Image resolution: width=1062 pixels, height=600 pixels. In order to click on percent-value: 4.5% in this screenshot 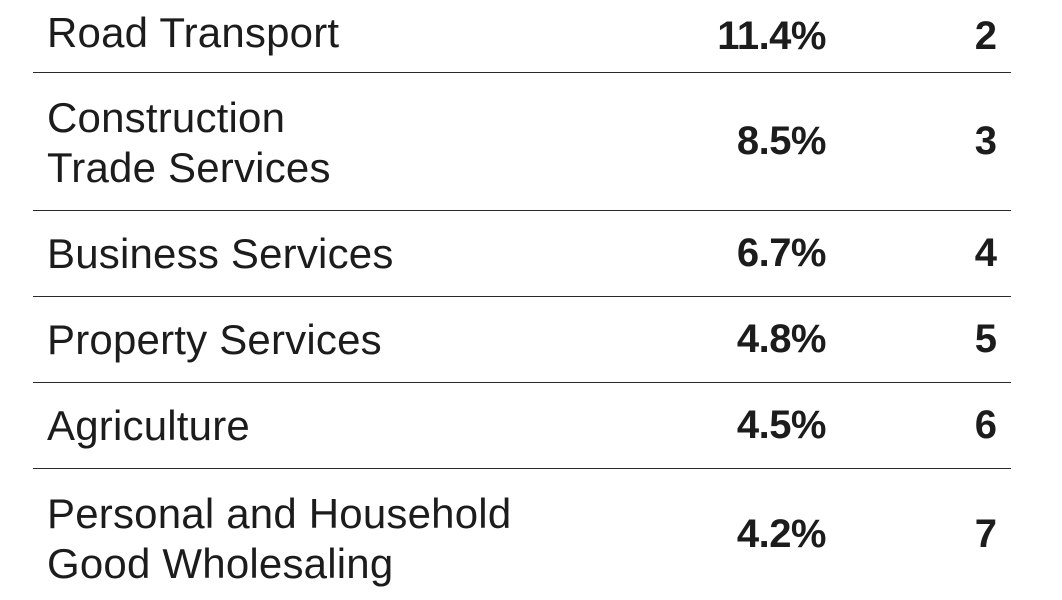, I will do `click(781, 425)`.